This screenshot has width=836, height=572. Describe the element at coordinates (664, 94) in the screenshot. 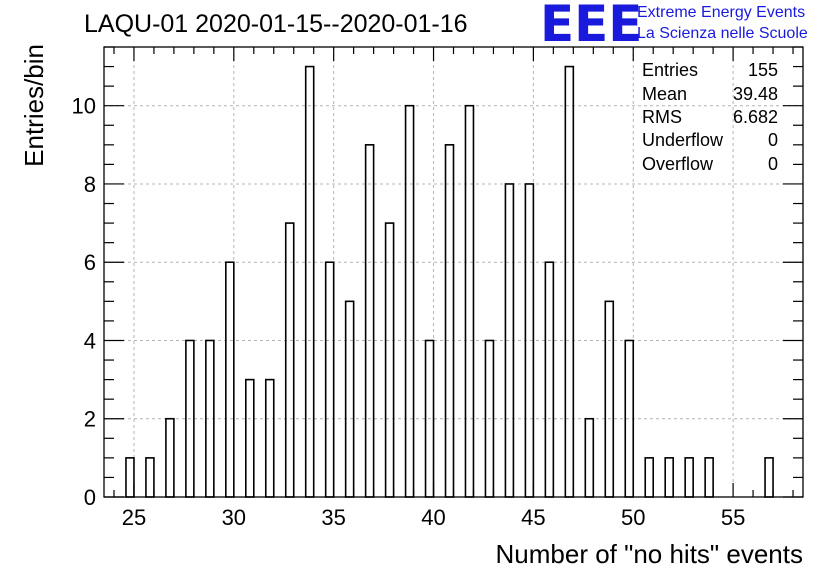

I see `stats-label: Mean` at that location.